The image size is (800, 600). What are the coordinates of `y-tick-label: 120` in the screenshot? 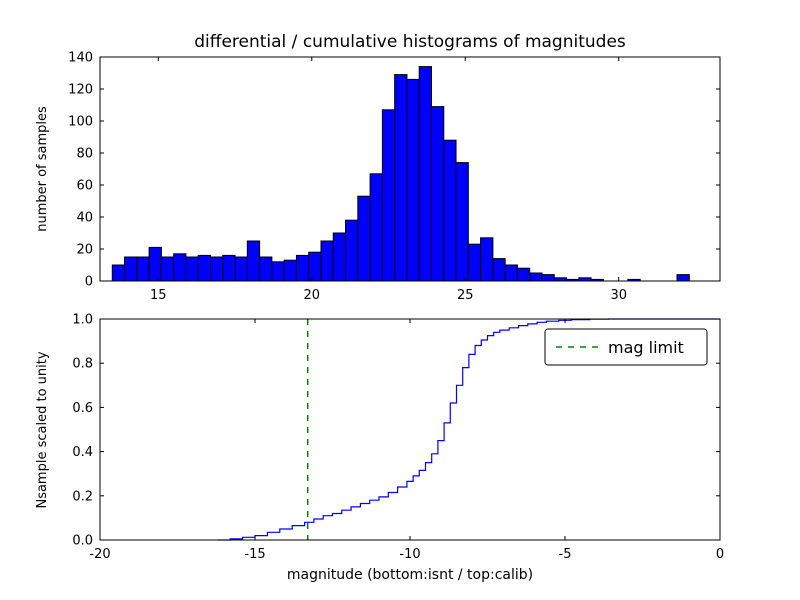 It's located at (80, 90).